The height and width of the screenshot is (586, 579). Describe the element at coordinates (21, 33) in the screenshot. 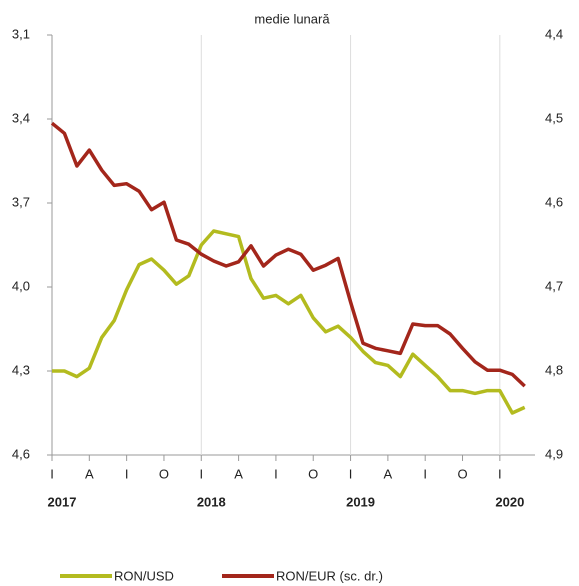

I see `y-tick-label: 3,1` at that location.